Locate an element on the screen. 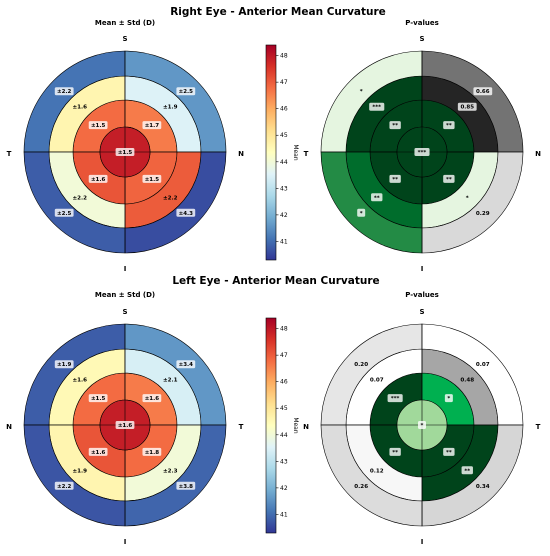 The image size is (550, 556). right-eye-title: Right Eye - Anterior Mean Curvature is located at coordinates (278, 12).